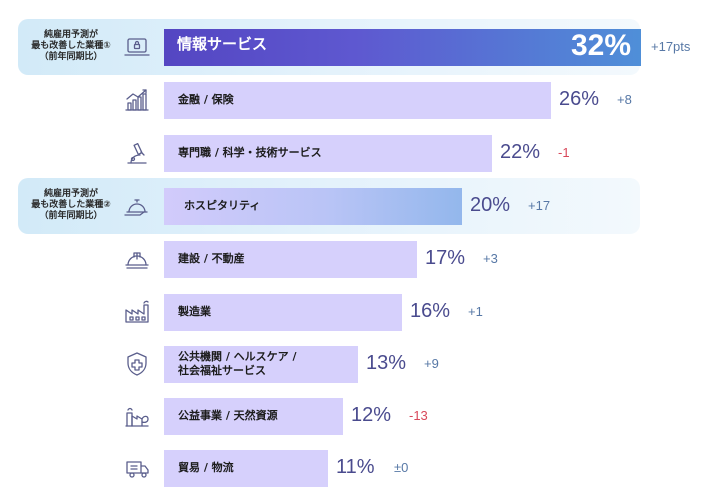 This screenshot has width=706, height=500. I want to click on value-label: 13%, so click(386, 363).